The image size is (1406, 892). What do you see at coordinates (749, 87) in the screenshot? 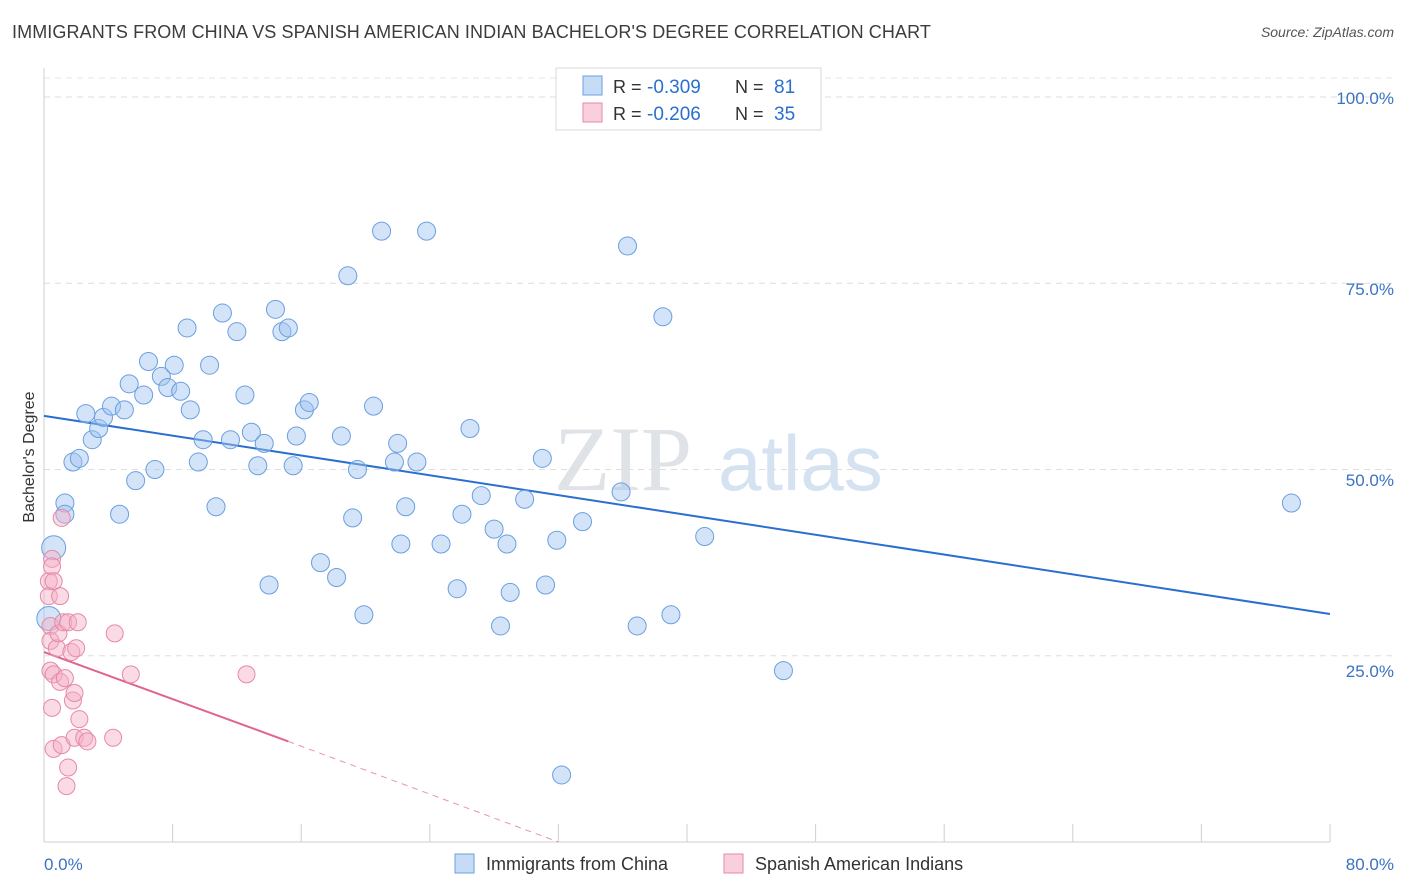
I see `stats-n-label-china: N =` at bounding box center [749, 87].